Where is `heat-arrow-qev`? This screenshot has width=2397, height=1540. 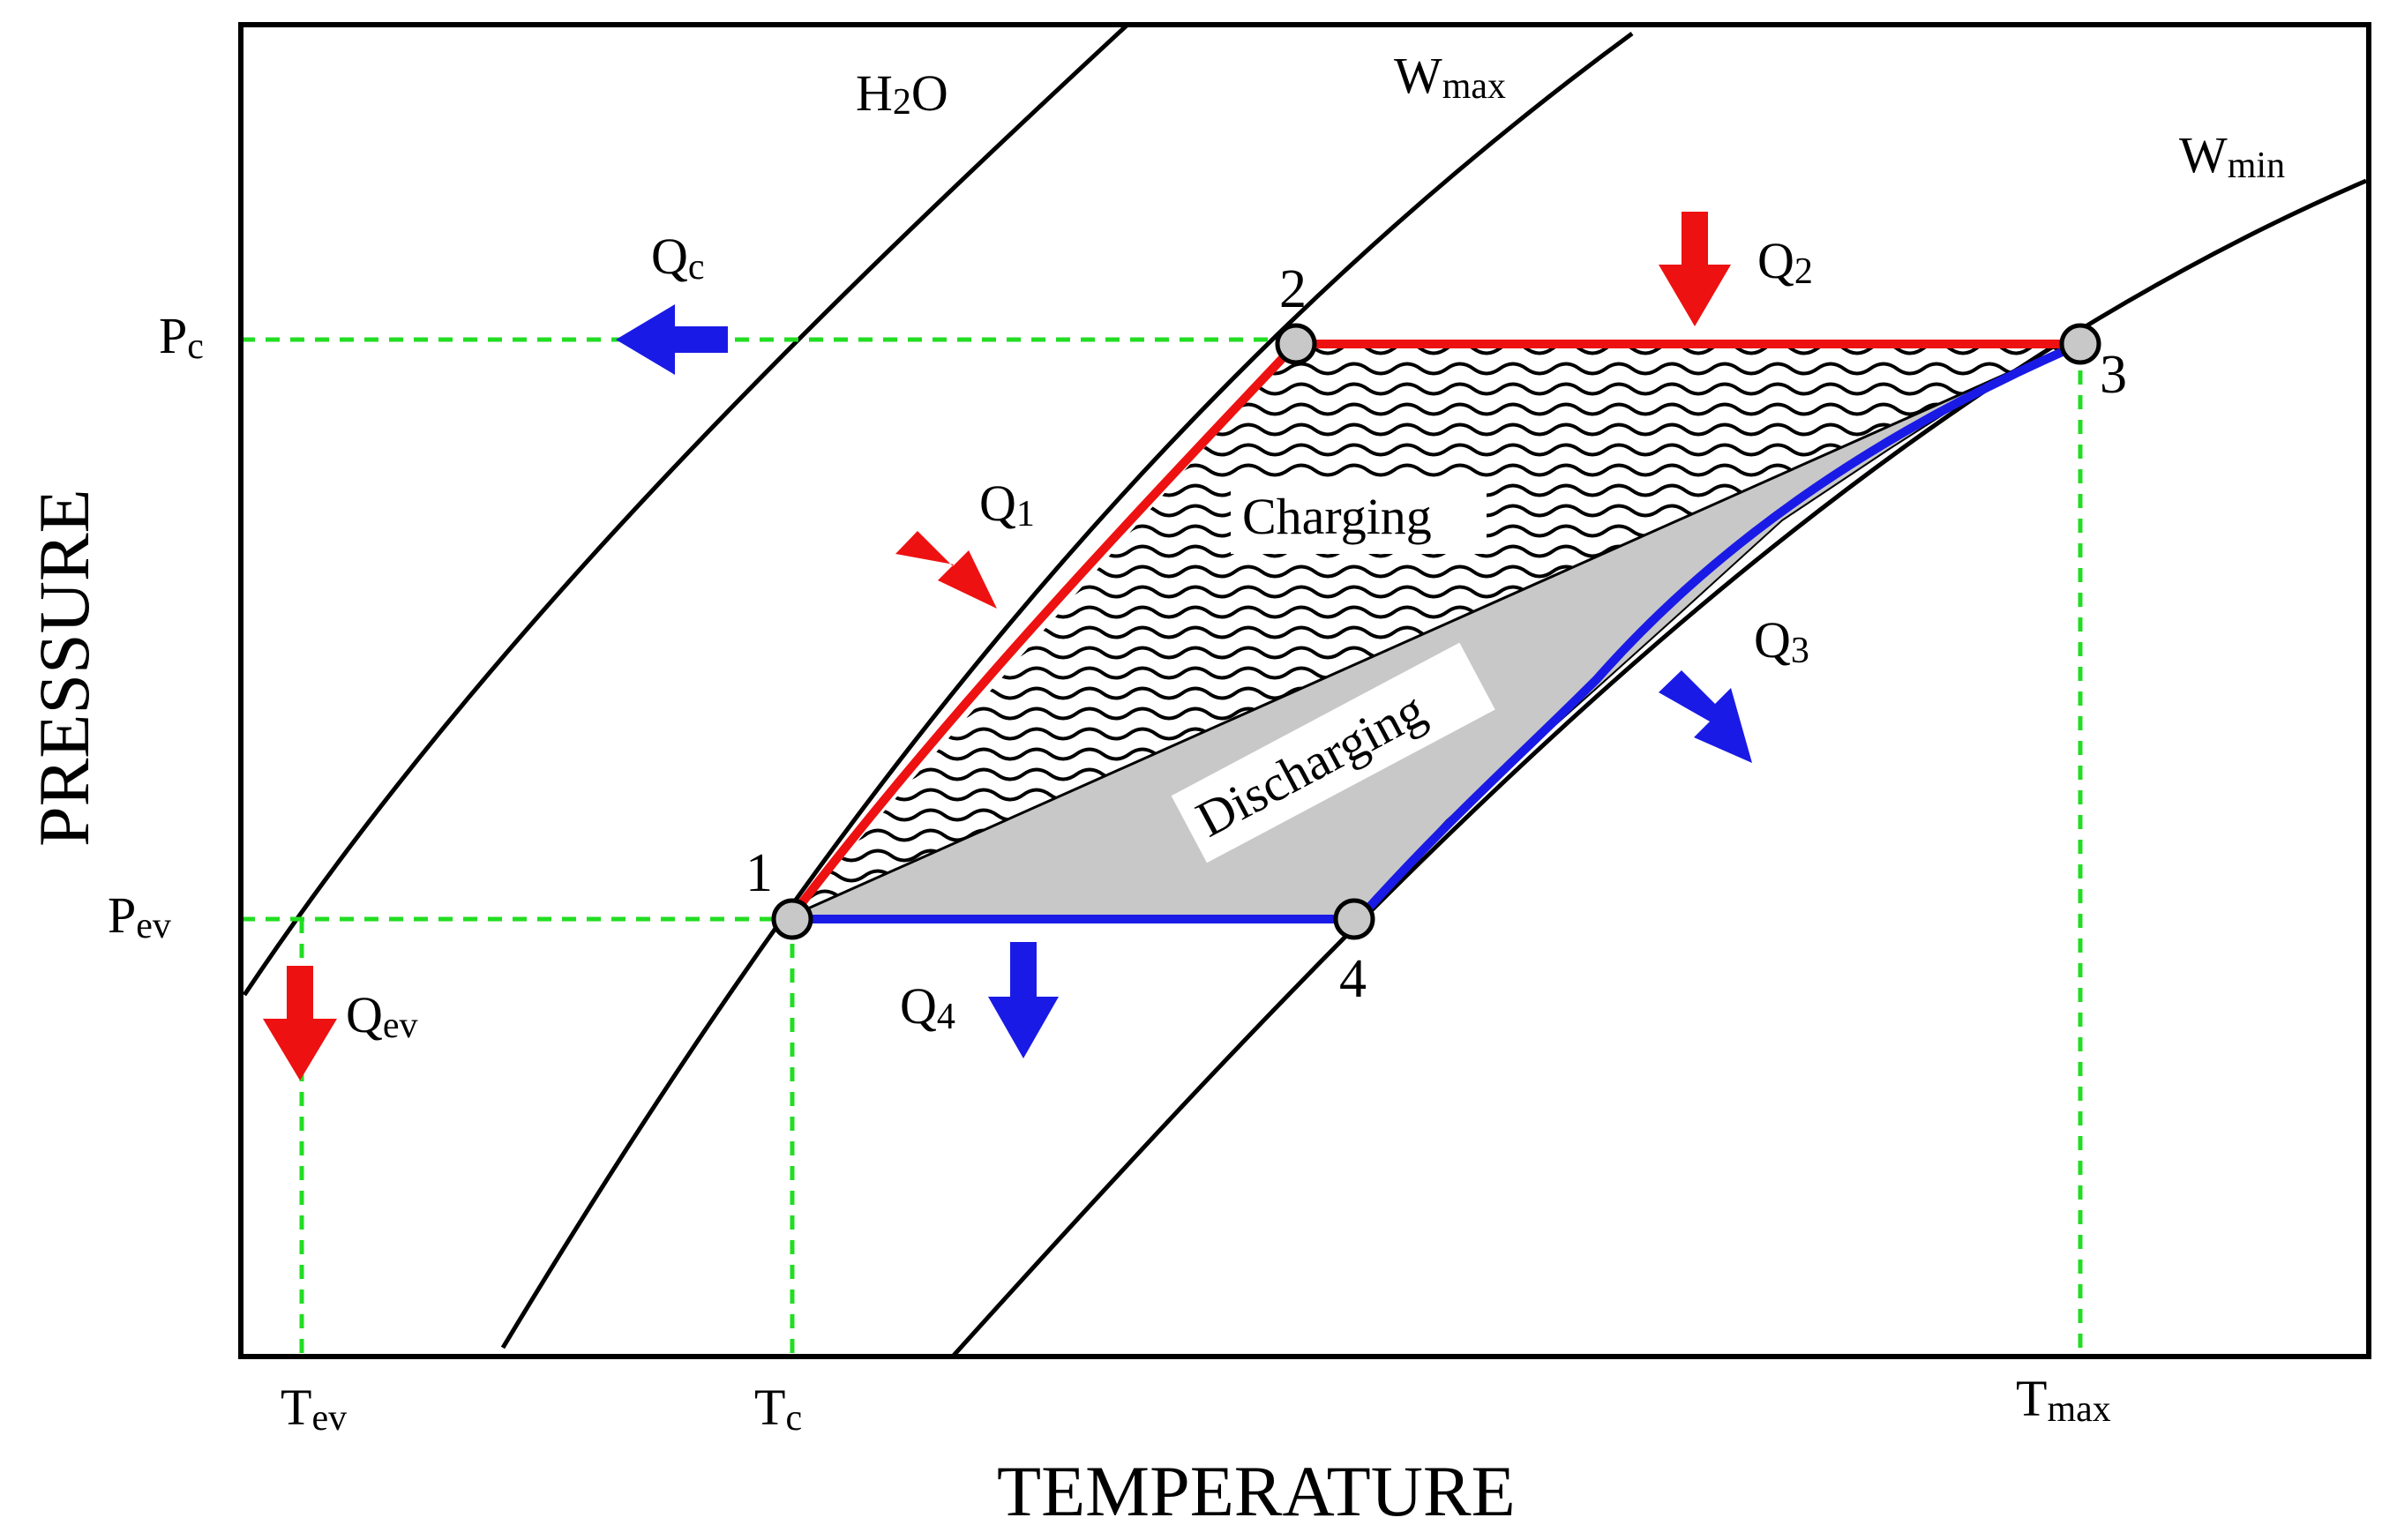
heat-arrow-qev is located at coordinates (300, 1023).